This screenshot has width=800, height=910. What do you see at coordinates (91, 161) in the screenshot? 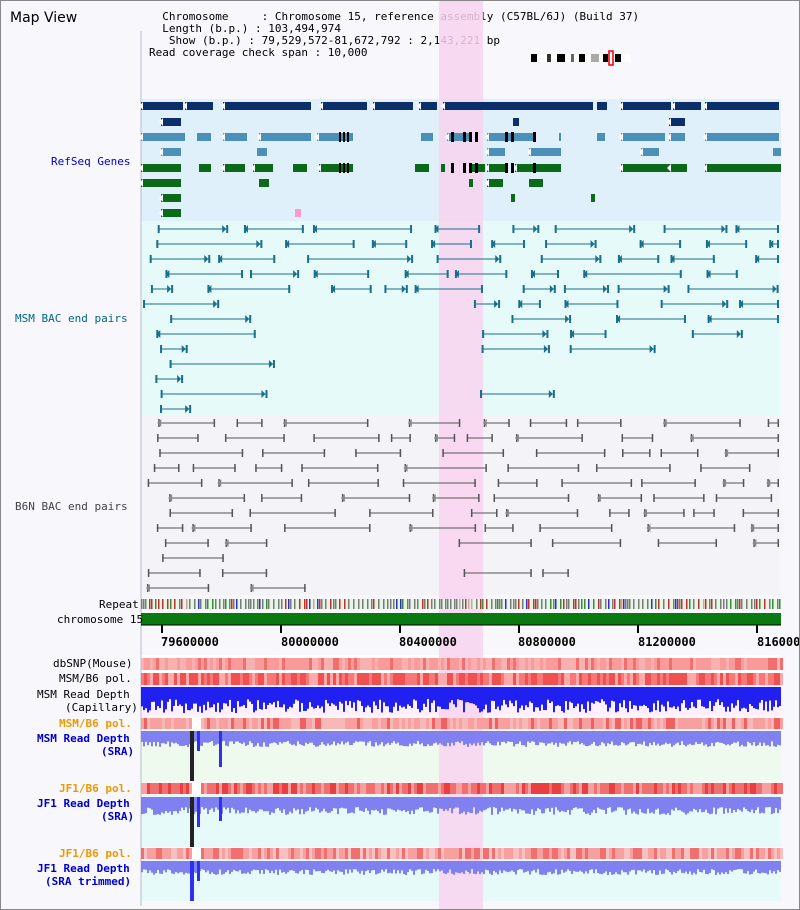
I see `track-label-refseq: RefSeq Genes` at bounding box center [91, 161].